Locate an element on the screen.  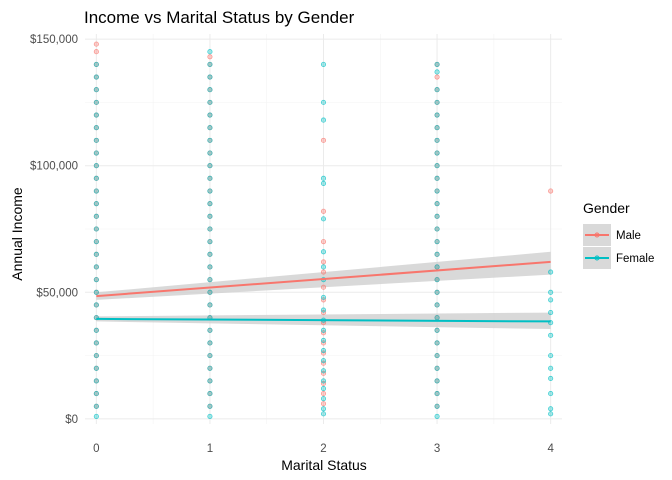
trend-lines is located at coordinates (323, 291).